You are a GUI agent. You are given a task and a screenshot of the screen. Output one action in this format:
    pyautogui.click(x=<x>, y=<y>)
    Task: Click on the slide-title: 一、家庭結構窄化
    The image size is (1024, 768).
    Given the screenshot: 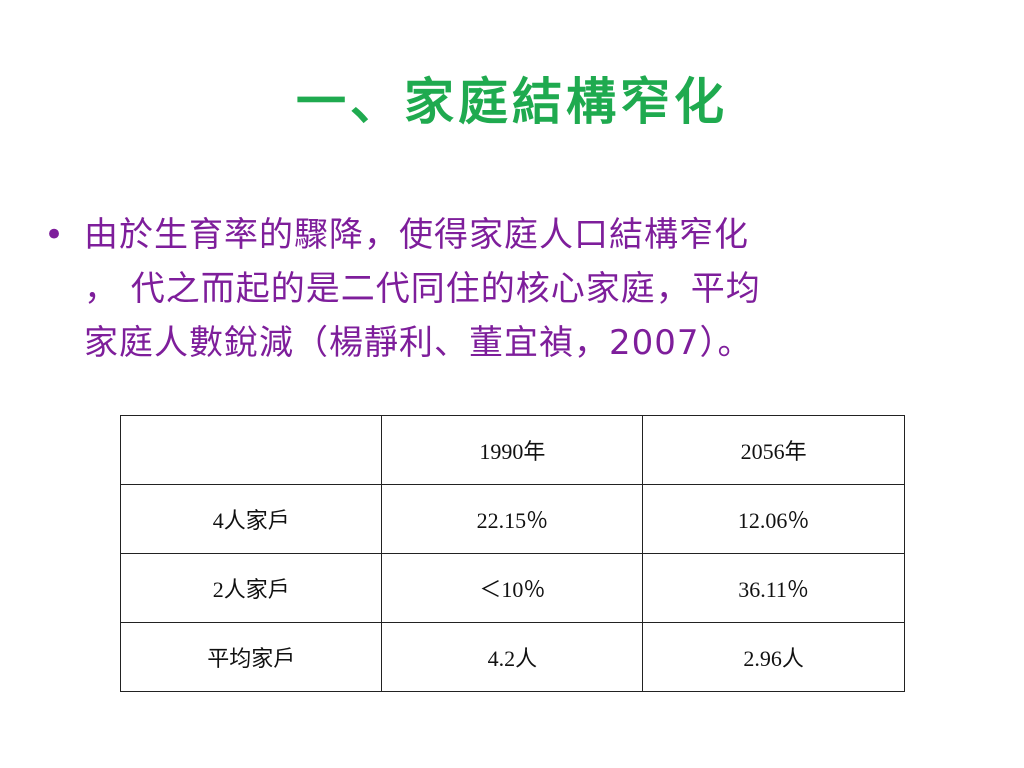 What is the action you would take?
    pyautogui.click(x=512, y=102)
    